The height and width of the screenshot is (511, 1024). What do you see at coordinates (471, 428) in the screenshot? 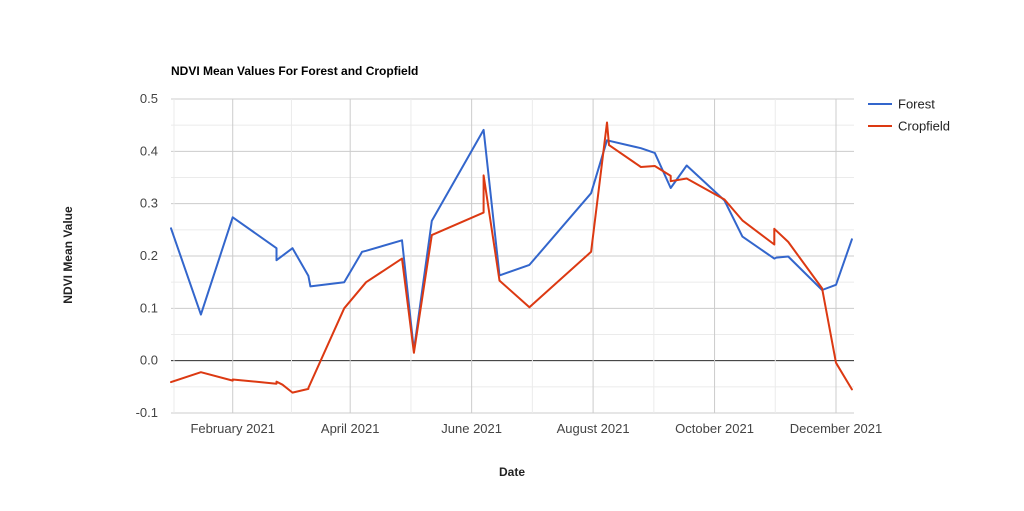
I see `x-tick-label: June 2021` at bounding box center [471, 428].